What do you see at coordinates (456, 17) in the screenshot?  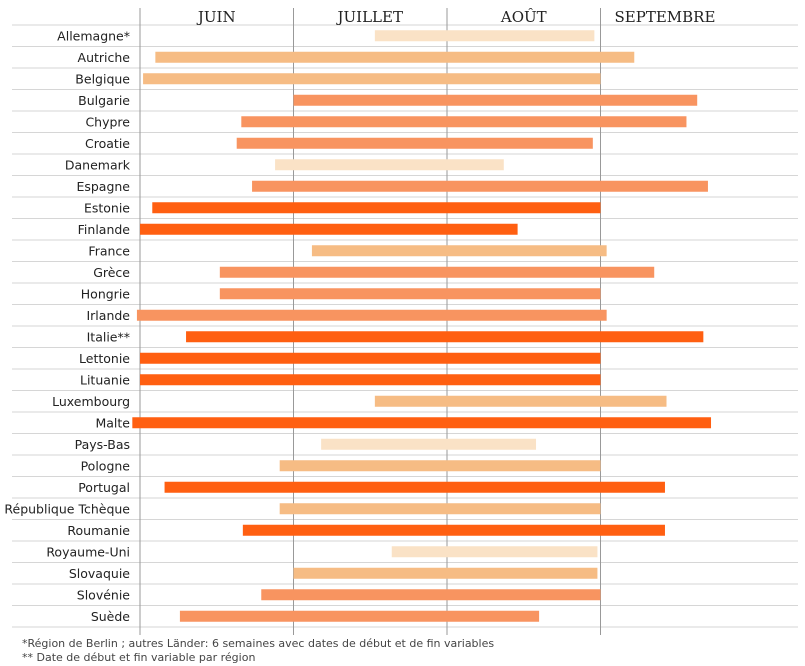 I see `month-header: JUIN JUILLET AOÛT SEPTEMBRE` at bounding box center [456, 17].